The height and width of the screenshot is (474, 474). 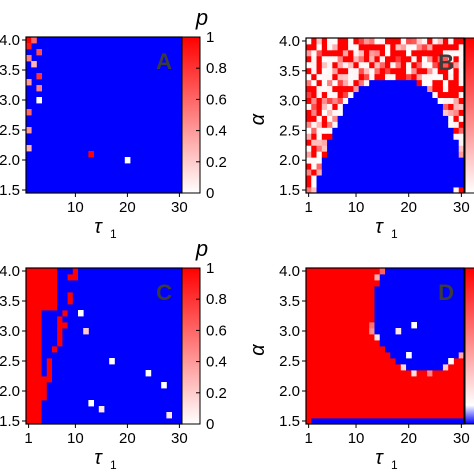 I want to click on heatmap-cell-highlight, so click(x=127, y=160).